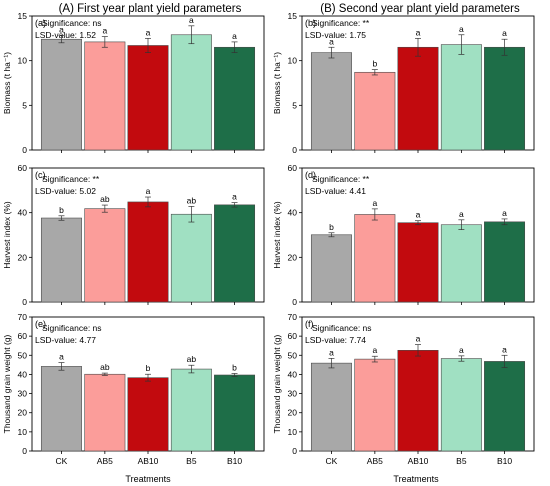  Describe the element at coordinates (504, 461) in the screenshot. I see `x-tick-label: B10` at that location.